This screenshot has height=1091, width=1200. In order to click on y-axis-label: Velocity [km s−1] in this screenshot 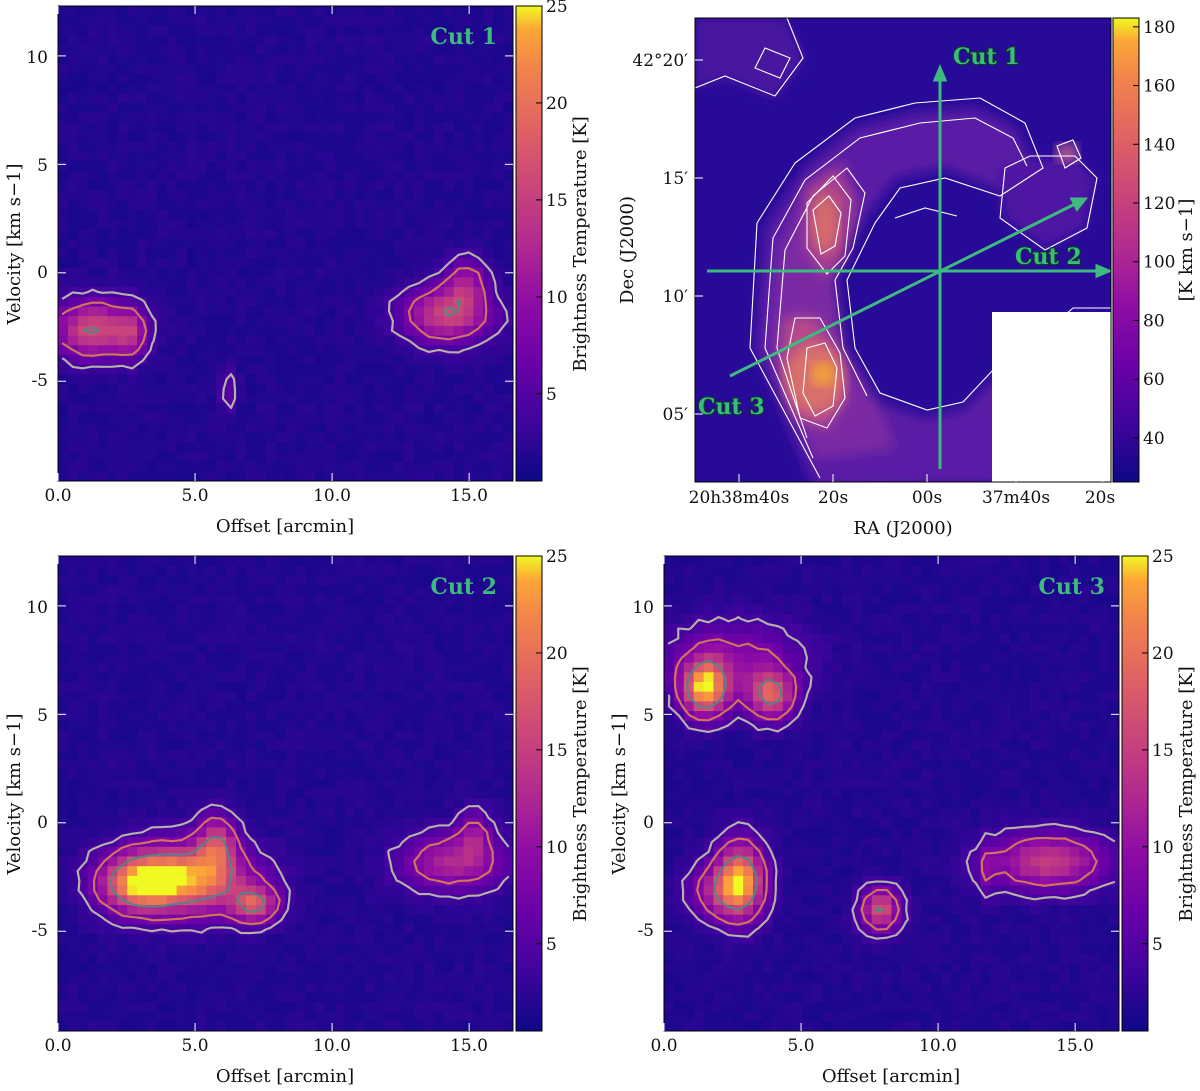, I will do `click(14, 794)`.